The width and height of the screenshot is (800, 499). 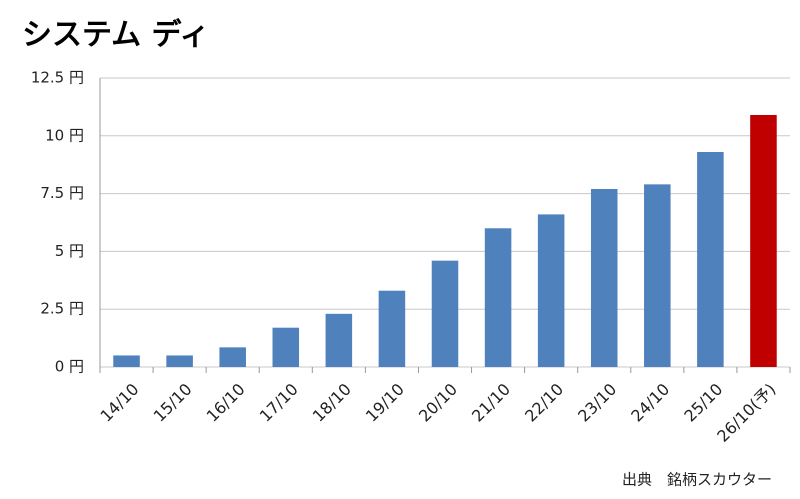 I want to click on x-tick-label: 15/10, so click(x=173, y=403).